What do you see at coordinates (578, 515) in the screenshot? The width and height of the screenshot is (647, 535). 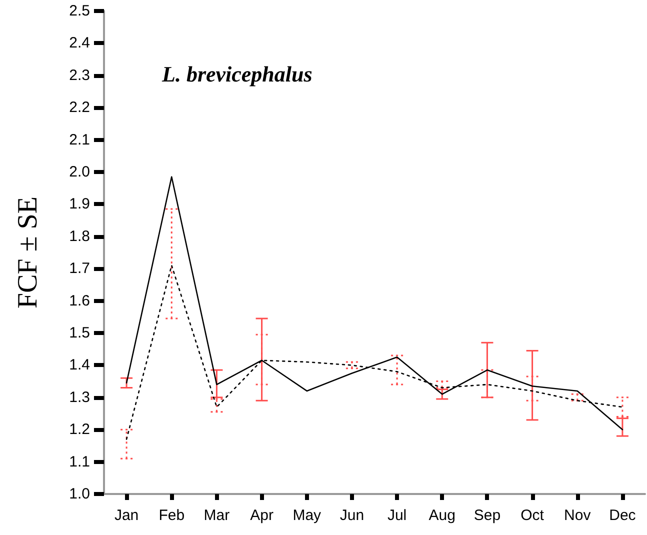 I see `x-tick-label: Nov` at bounding box center [578, 515].